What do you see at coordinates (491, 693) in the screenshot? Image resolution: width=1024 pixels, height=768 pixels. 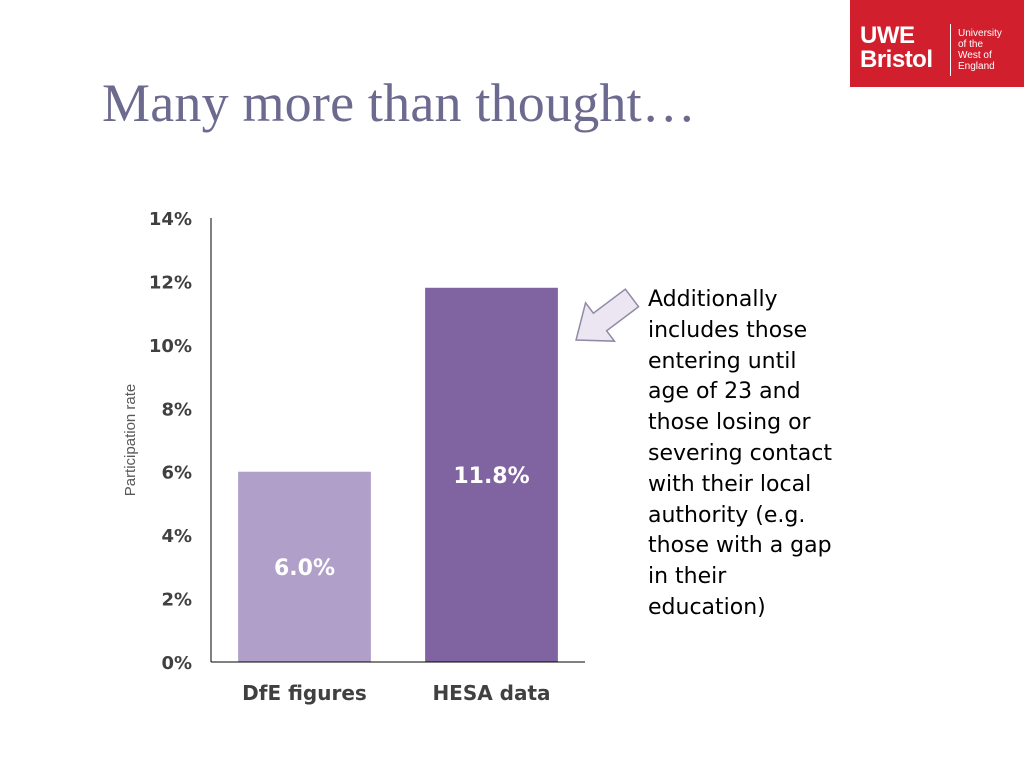 I see `x-category-label: HESA data` at bounding box center [491, 693].